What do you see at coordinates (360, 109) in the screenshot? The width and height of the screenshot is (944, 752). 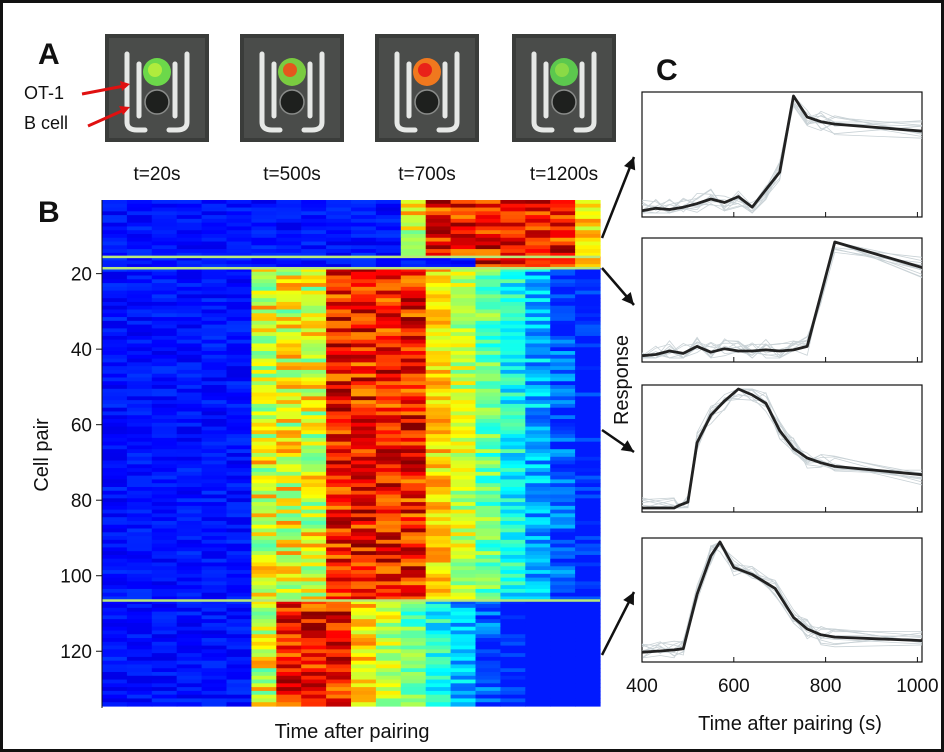 I see `panel-a-micrographs: t=20s t=500s t=700s t=1200s` at bounding box center [360, 109].